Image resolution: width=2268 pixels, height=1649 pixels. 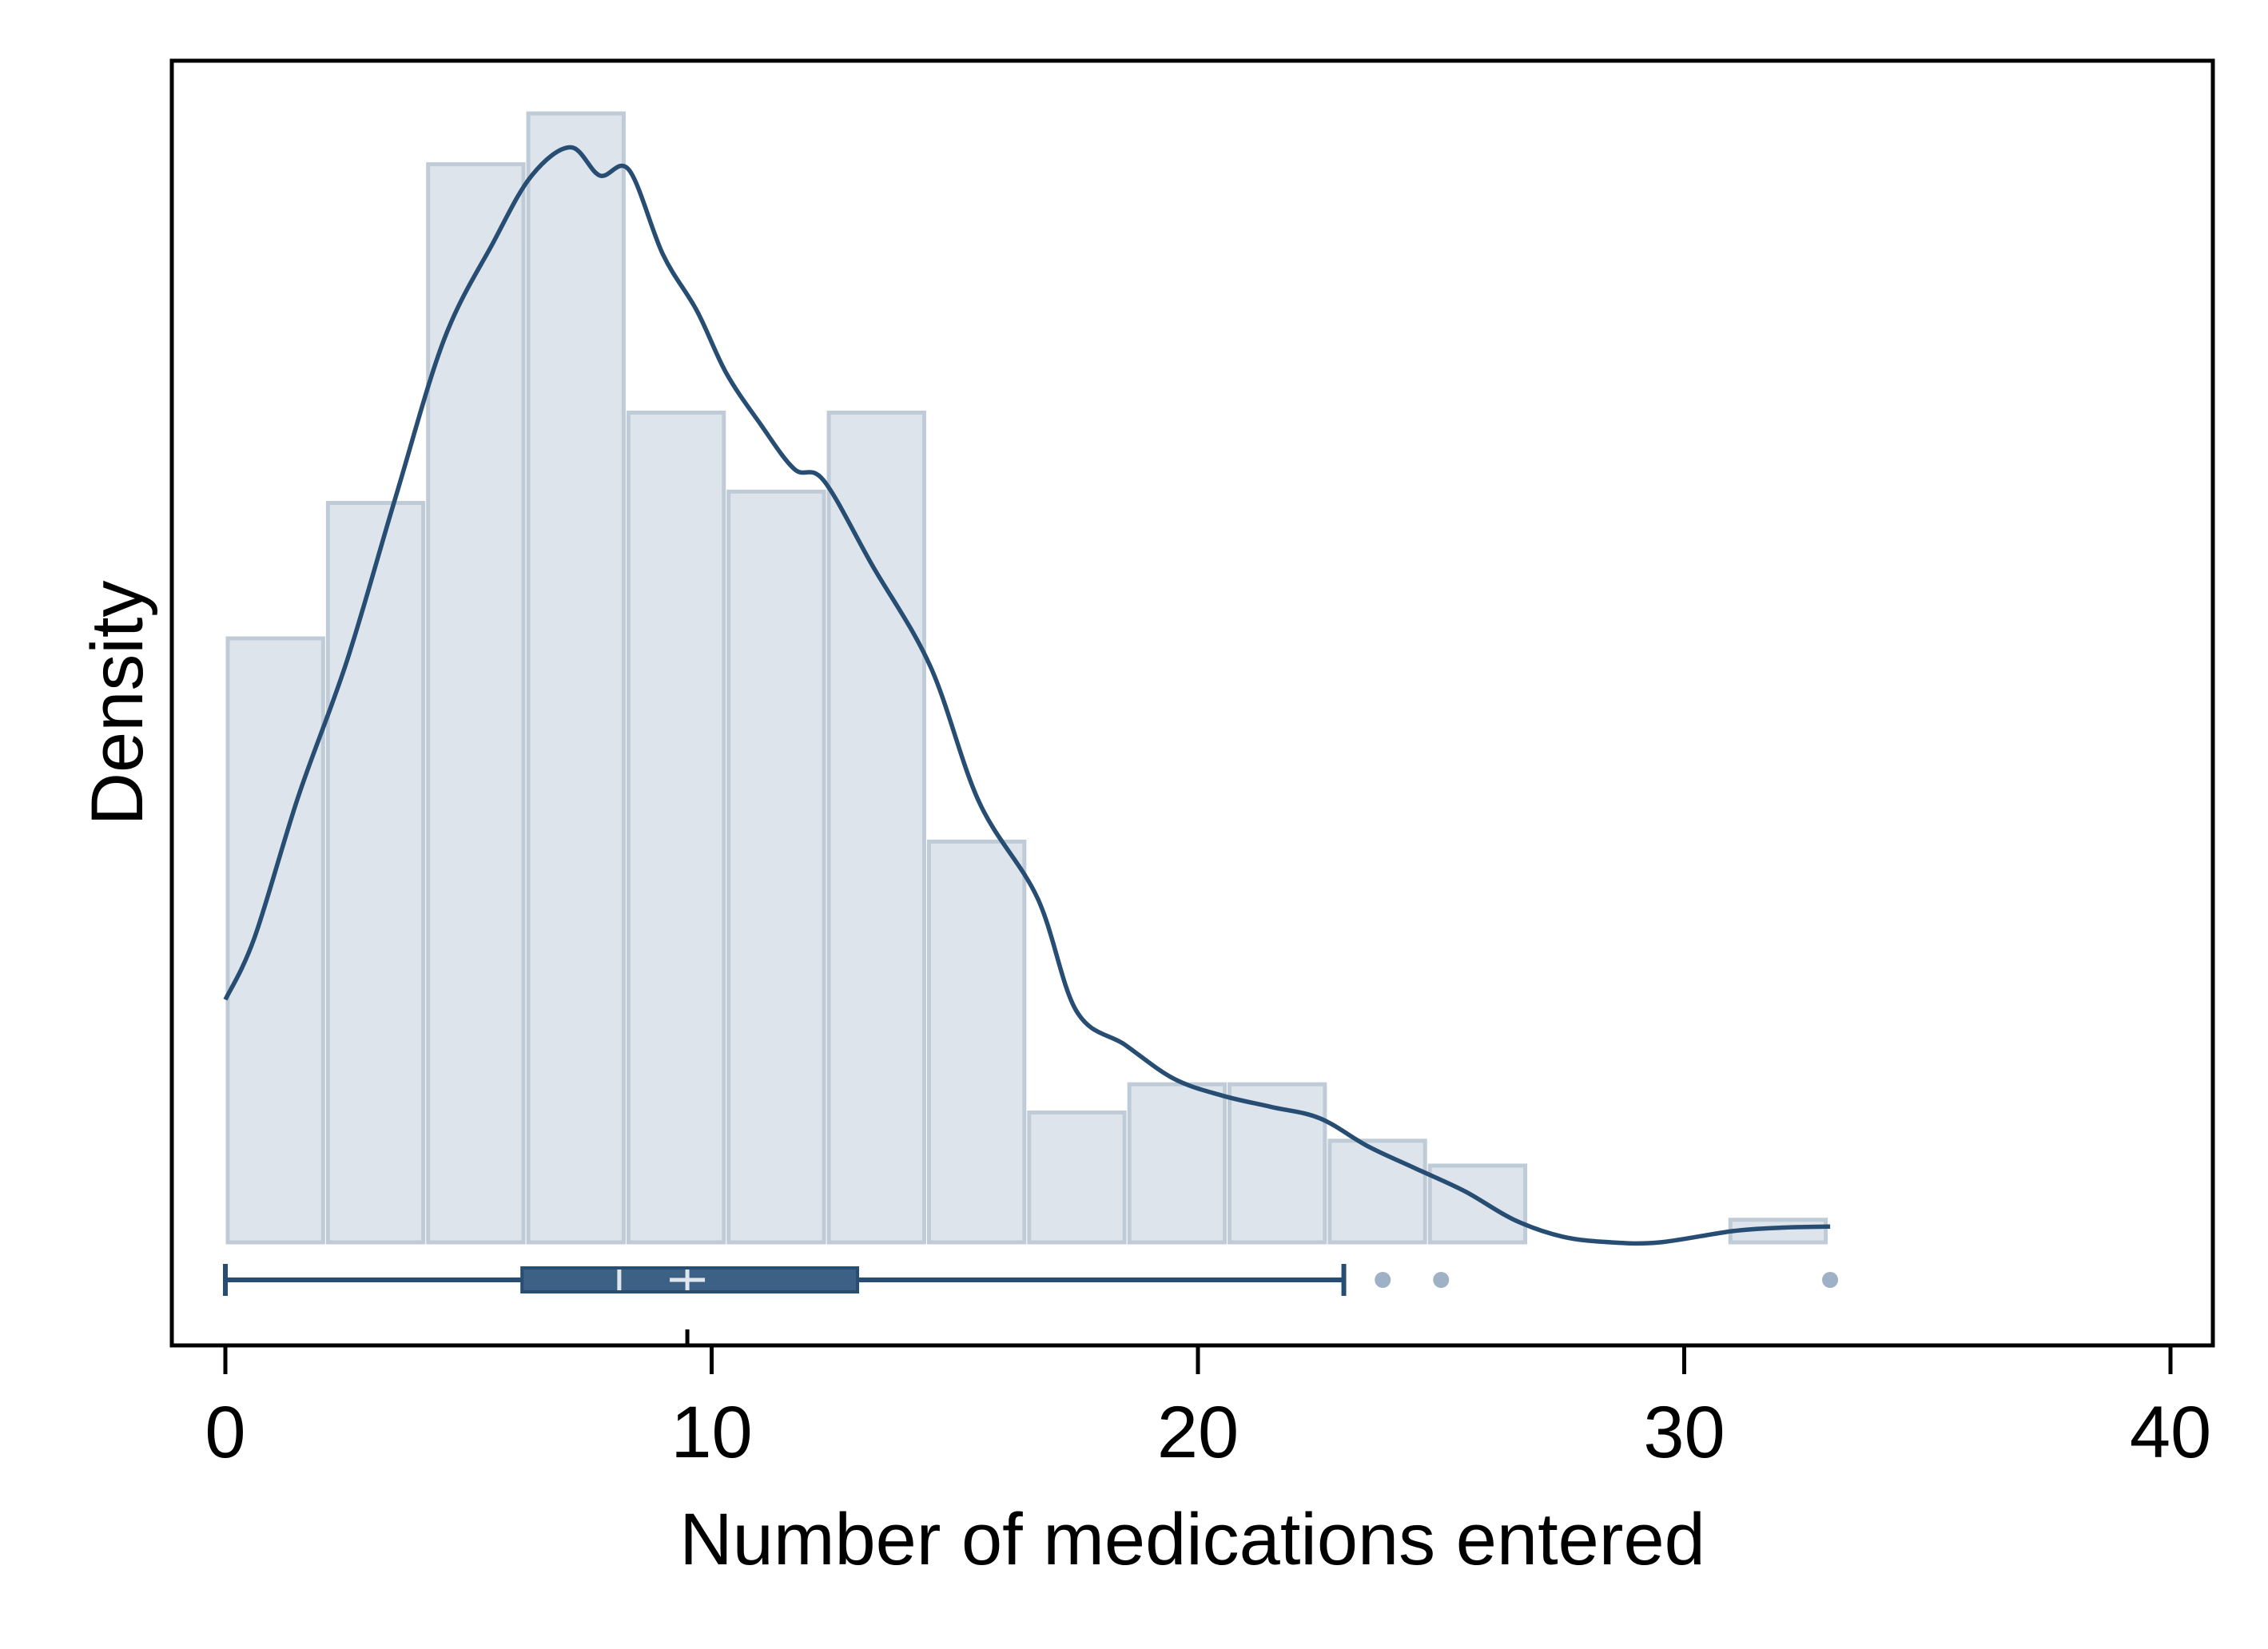 I want to click on x-tick-label-40: 40, so click(x=2170, y=1432).